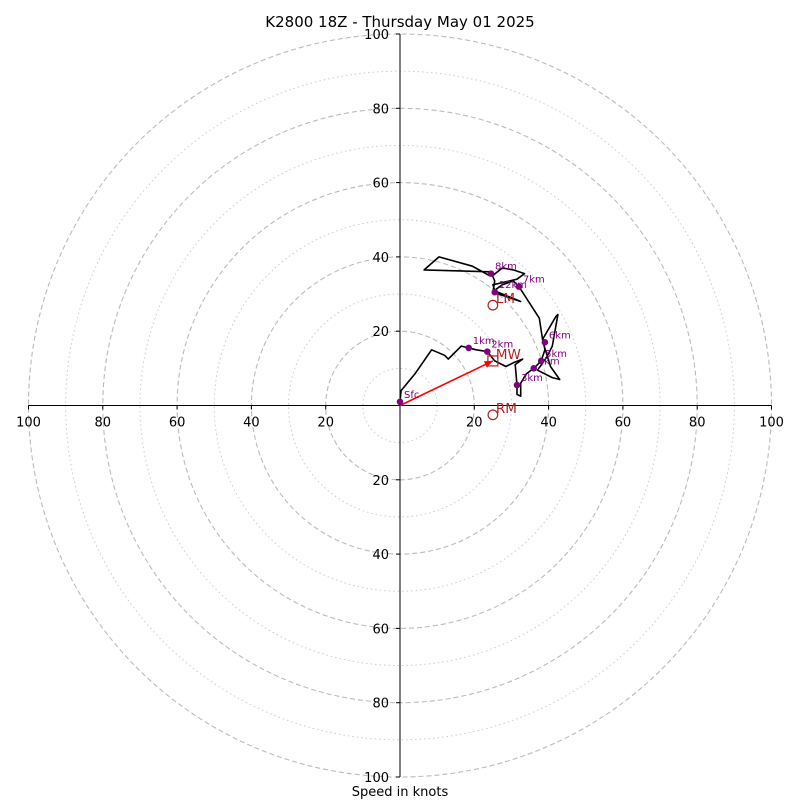  I want to click on height-label: 3km, so click(532, 378).